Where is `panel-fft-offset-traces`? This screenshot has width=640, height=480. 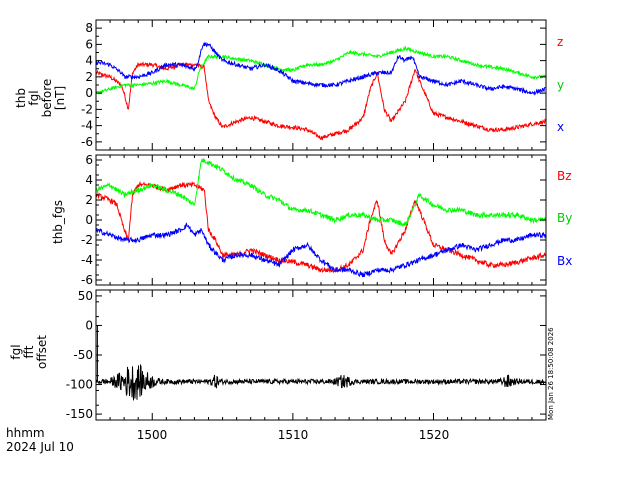 panel-fft-offset-traces is located at coordinates (321, 363).